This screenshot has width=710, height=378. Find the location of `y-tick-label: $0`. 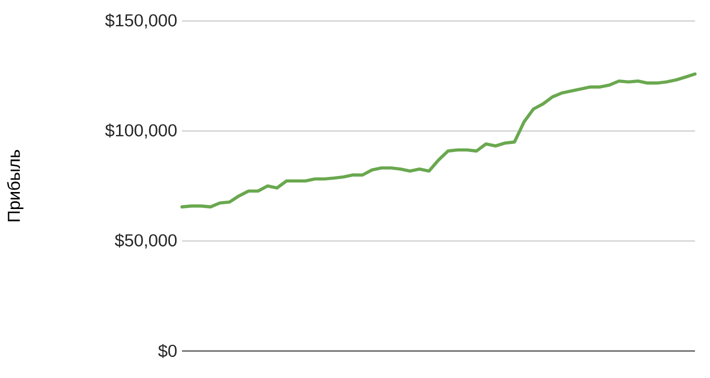

y-tick-label: $0 is located at coordinates (167, 351).